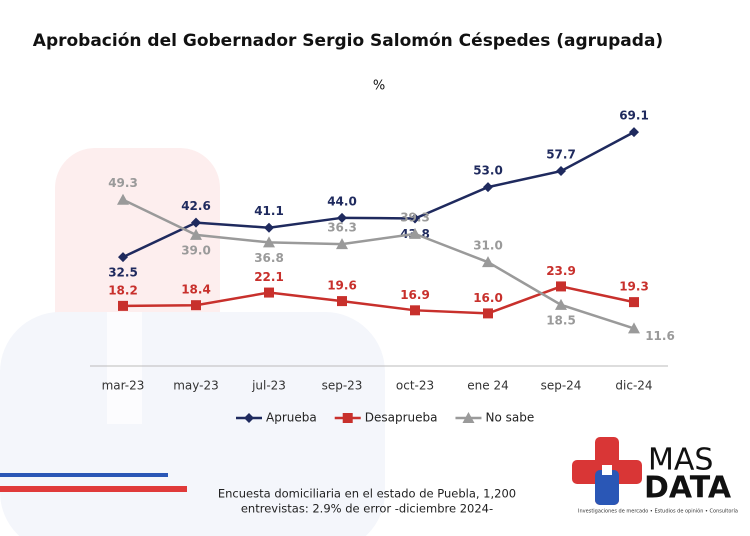 The width and height of the screenshot is (750, 536). What do you see at coordinates (196, 290) in the screenshot?
I see `data-label: 18.4` at bounding box center [196, 290].